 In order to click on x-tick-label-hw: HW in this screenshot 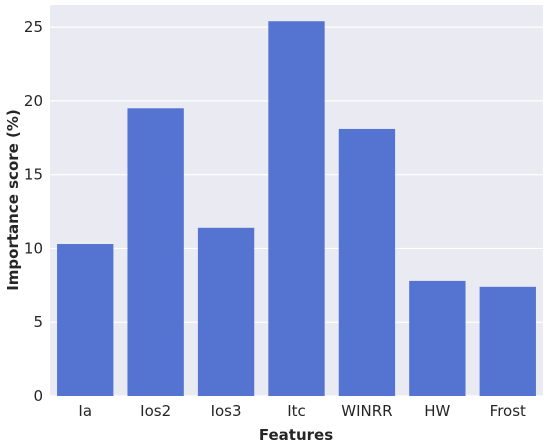, I will do `click(437, 411)`.